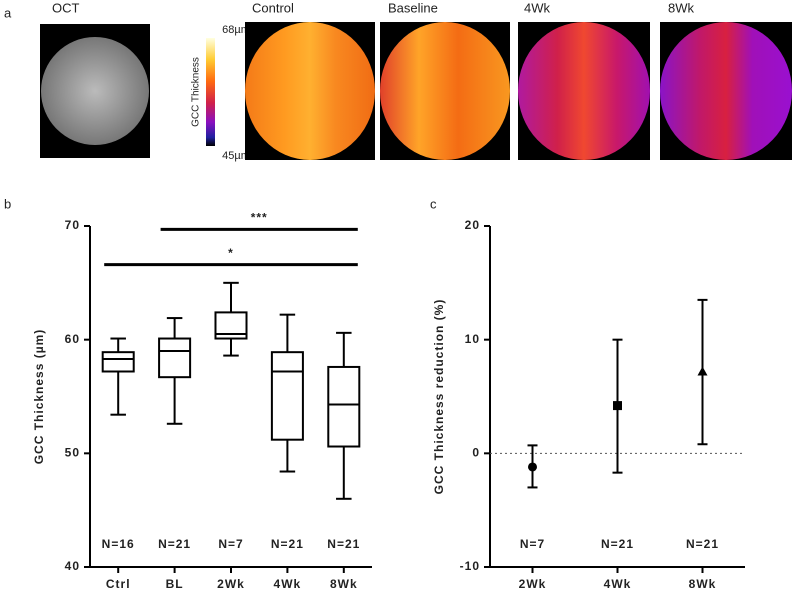 The height and width of the screenshot is (592, 800). Describe the element at coordinates (72, 566) in the screenshot. I see `y-tick-label: 40` at that location.